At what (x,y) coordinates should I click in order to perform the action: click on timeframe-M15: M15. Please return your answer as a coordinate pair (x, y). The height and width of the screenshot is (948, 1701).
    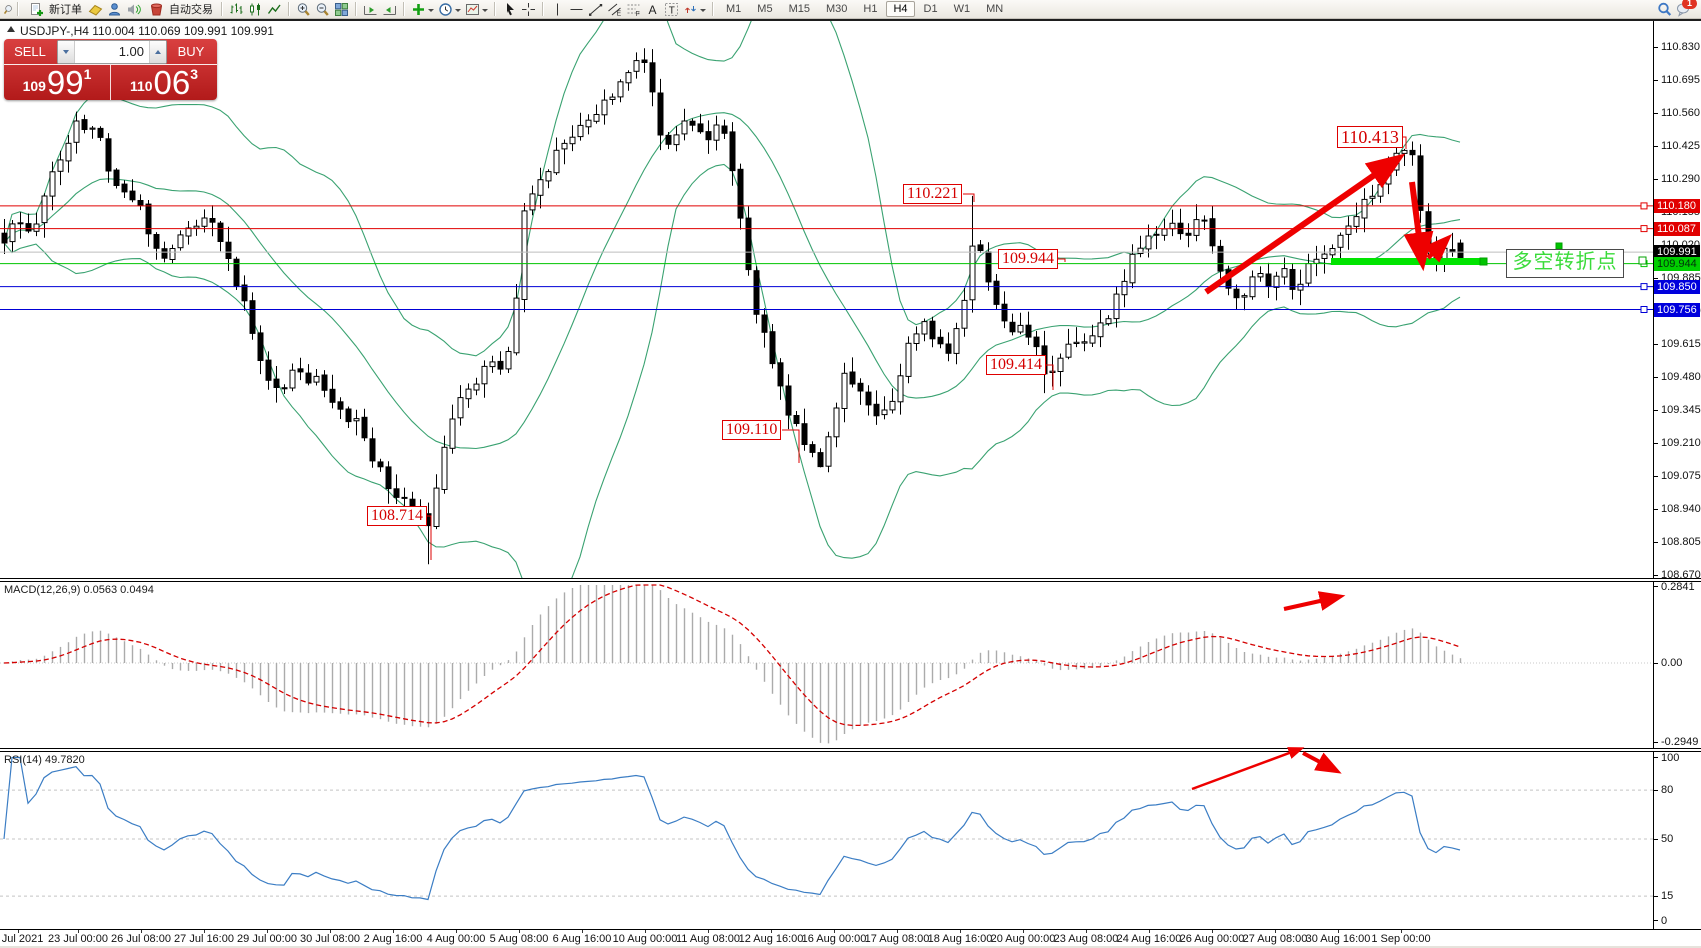
    Looking at the image, I should click on (799, 9).